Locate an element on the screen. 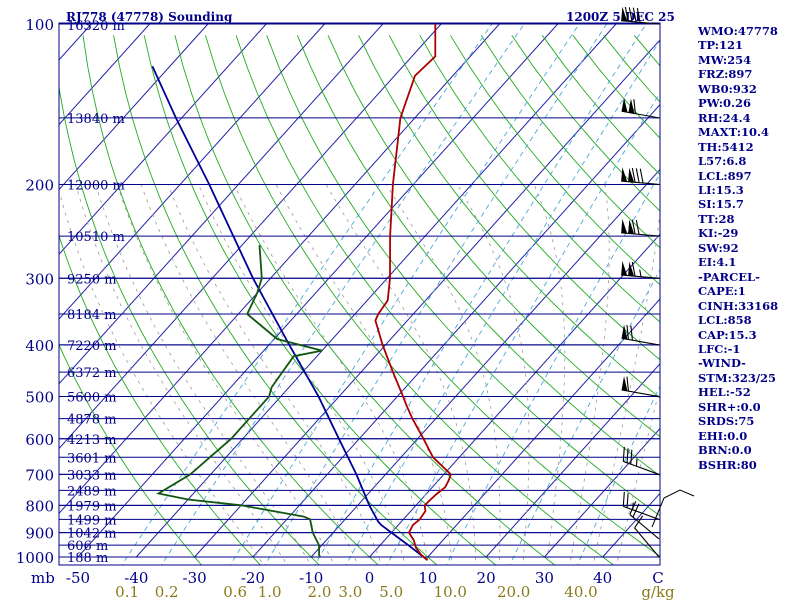 Image resolution: width=800 pixels, height=600 pixels. pressure-tick-label: 400 is located at coordinates (39, 346).